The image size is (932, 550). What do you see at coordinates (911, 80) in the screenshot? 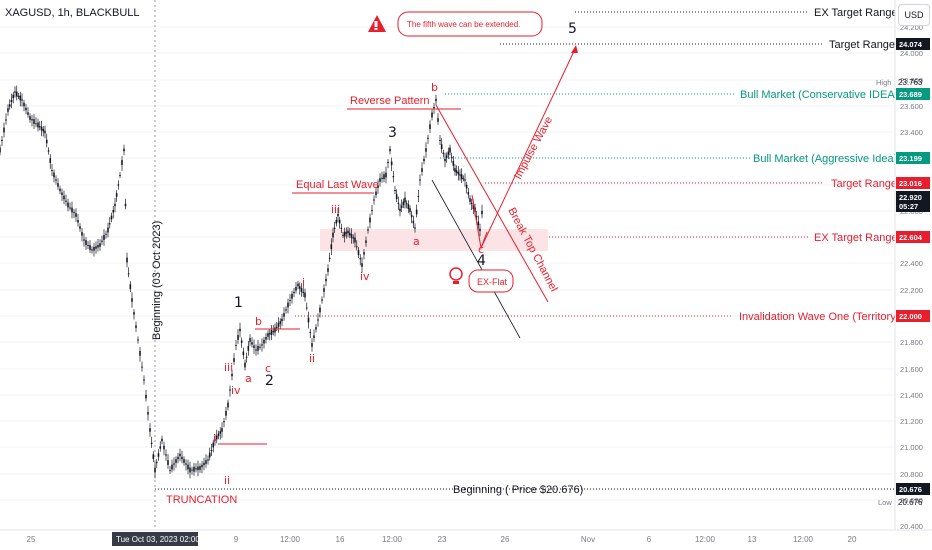
I see `price-tick: 23.800` at bounding box center [911, 80].